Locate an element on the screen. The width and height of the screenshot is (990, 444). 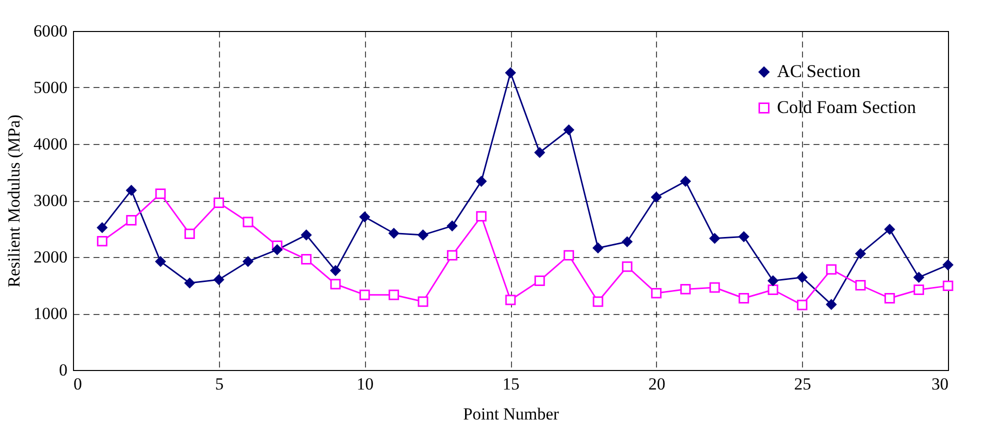
x-tick-label: 15 is located at coordinates (511, 384).